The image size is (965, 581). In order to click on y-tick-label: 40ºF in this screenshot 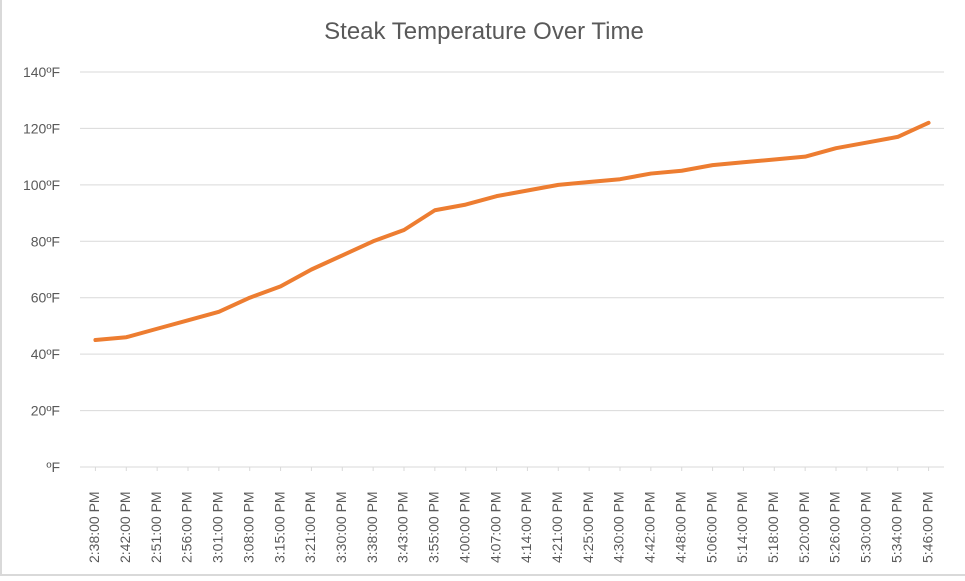, I will do `click(45, 354)`.